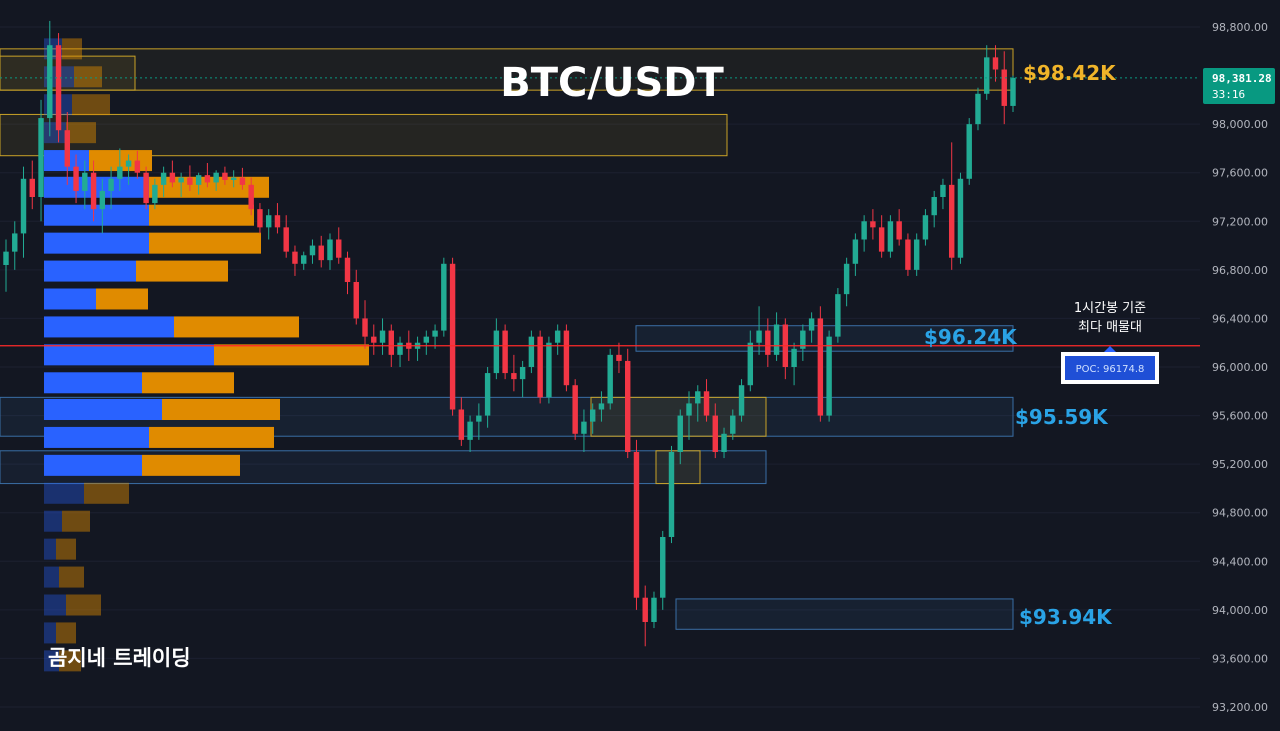  I want to click on level-label: $98.42K, so click(1070, 73).